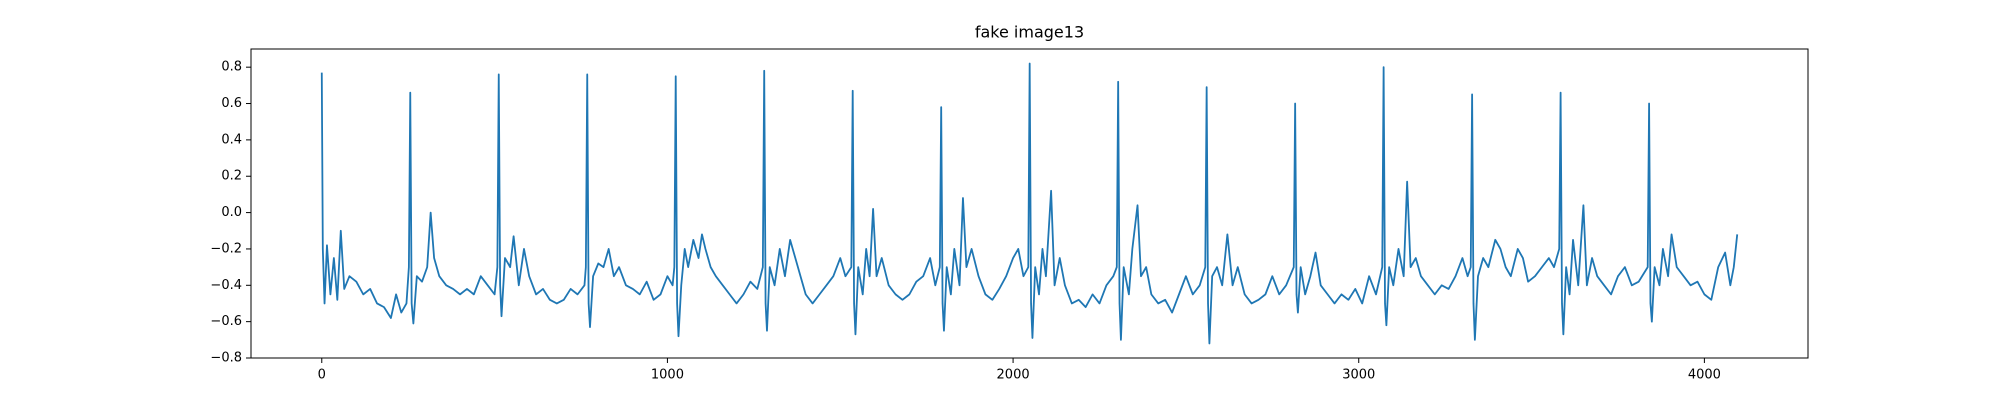  I want to click on y-tick-label: −0.8, so click(226, 358).